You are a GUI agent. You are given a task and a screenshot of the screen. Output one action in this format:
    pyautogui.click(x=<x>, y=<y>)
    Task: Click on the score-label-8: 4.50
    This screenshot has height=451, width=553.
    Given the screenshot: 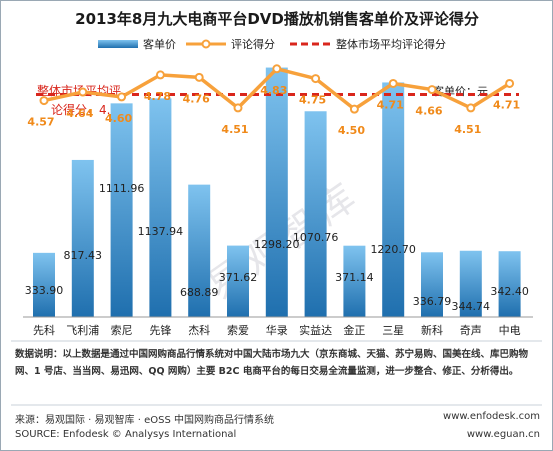 What is the action you would take?
    pyautogui.click(x=351, y=130)
    